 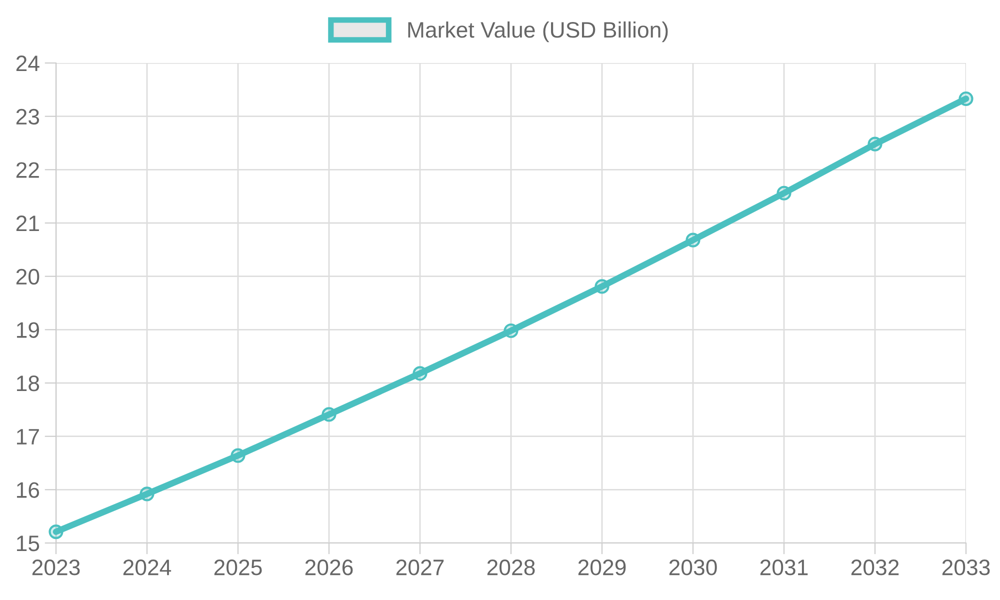 What do you see at coordinates (784, 568) in the screenshot?
I see `x-tick-label: 2031` at bounding box center [784, 568].